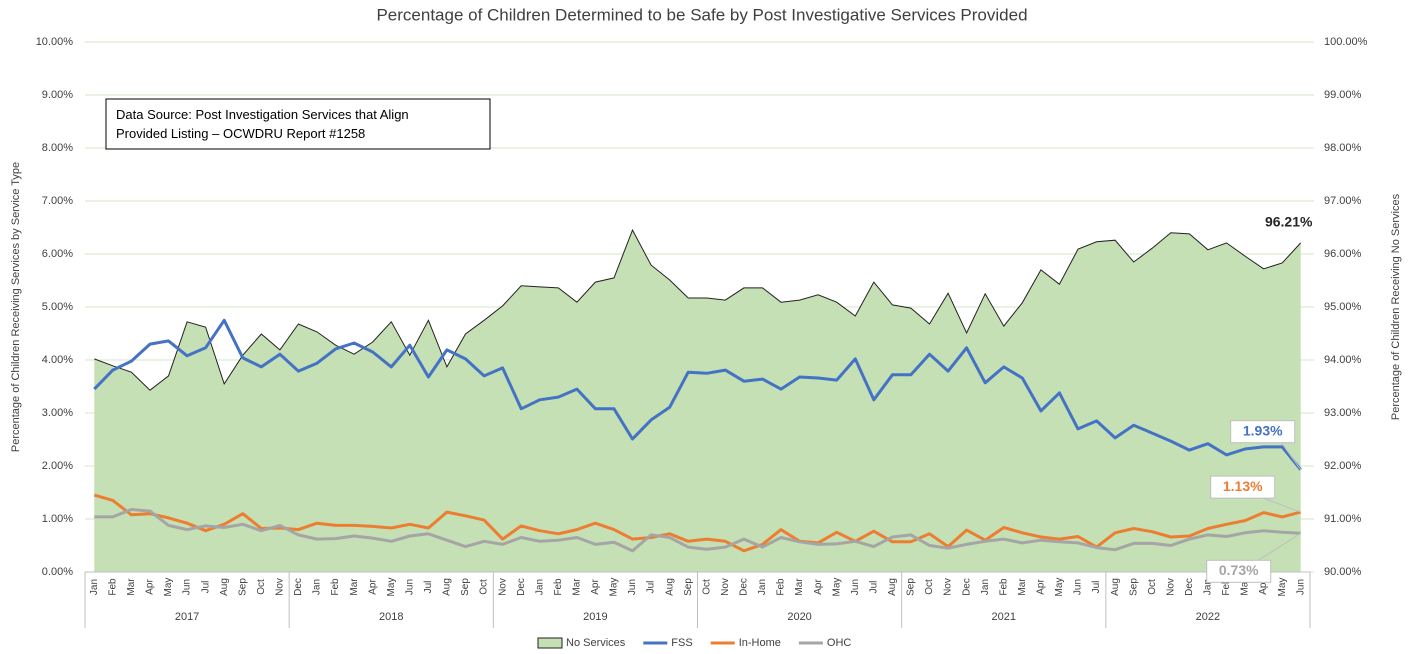 This screenshot has height=654, width=1416. Describe the element at coordinates (391, 617) in the screenshot. I see `year-label: 2018` at that location.